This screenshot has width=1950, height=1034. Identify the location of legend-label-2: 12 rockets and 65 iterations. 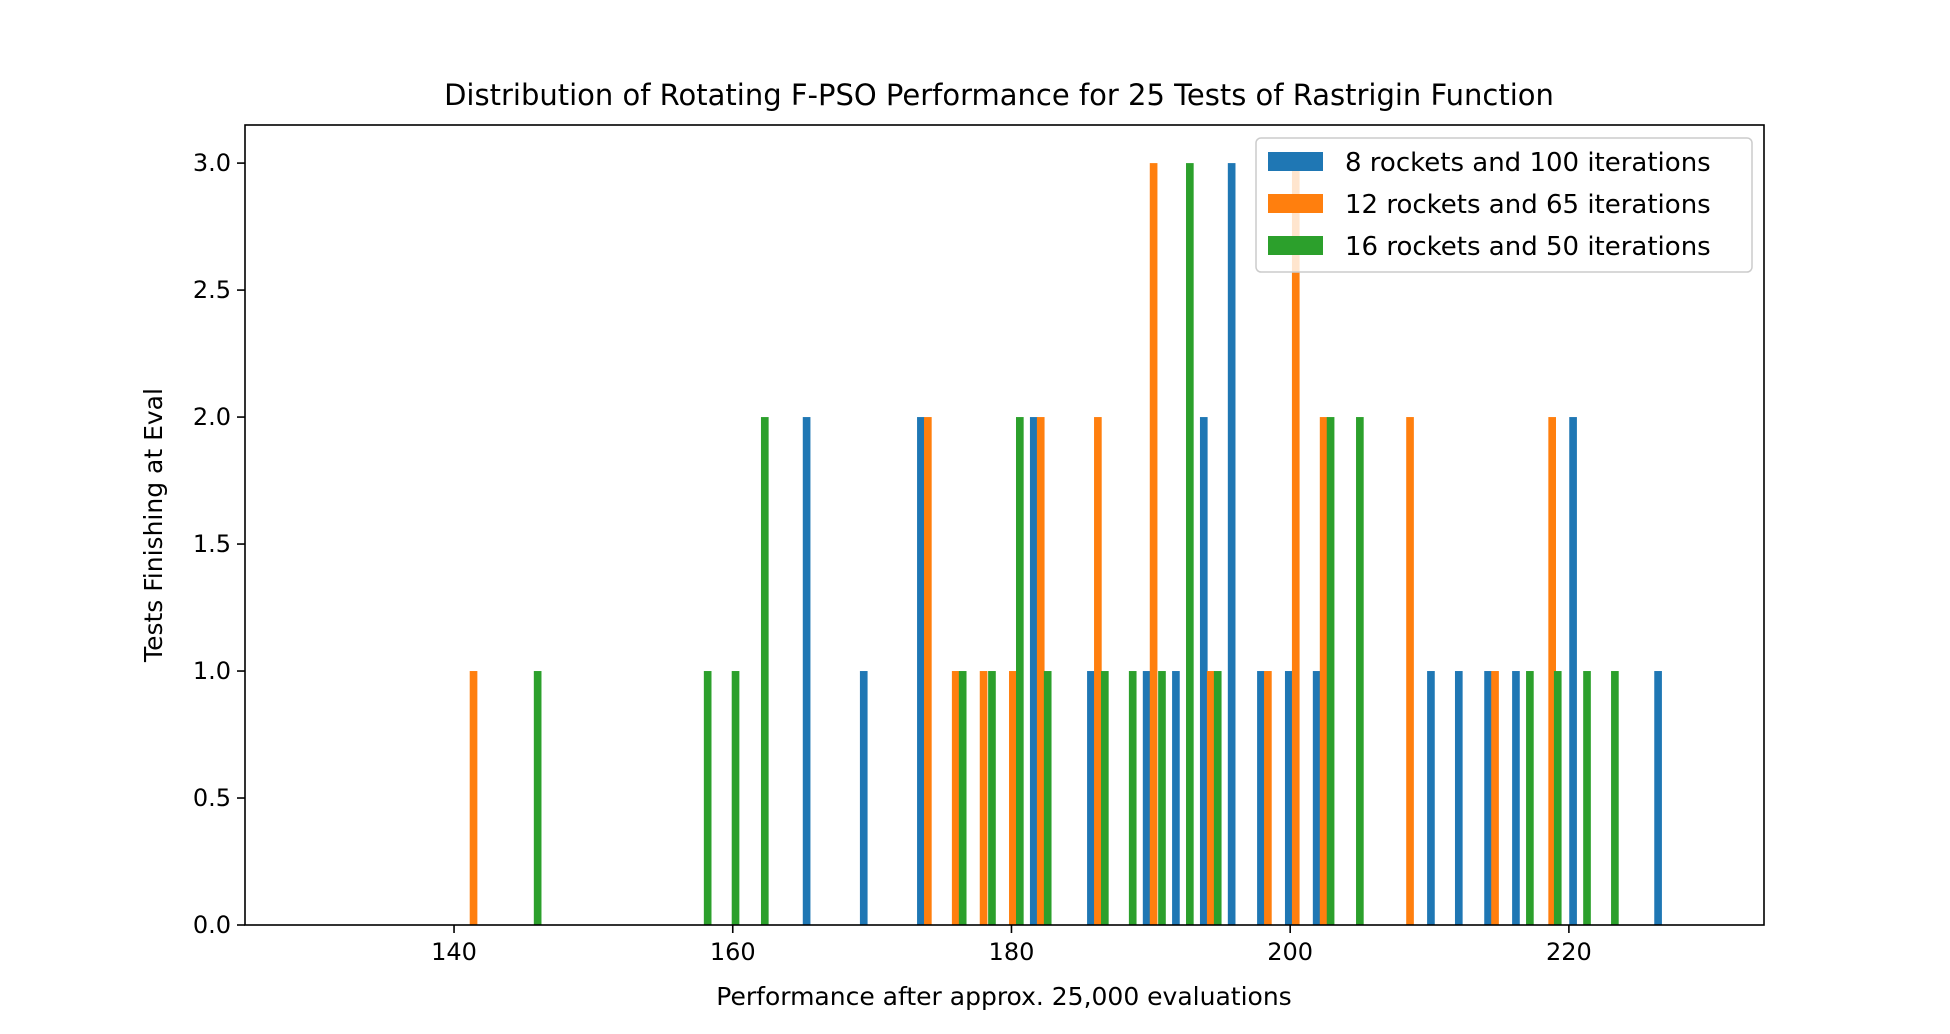
(1528, 205).